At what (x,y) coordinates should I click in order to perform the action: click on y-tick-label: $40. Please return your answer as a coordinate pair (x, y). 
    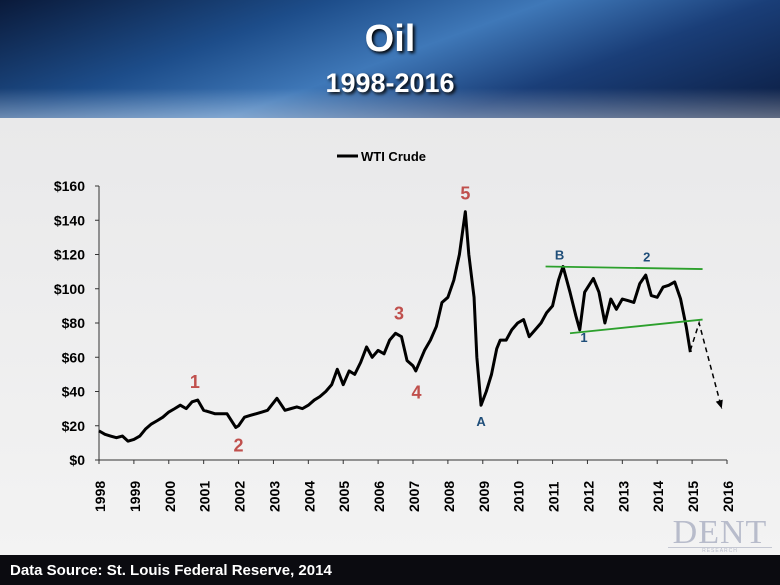
    Looking at the image, I should click on (74, 392).